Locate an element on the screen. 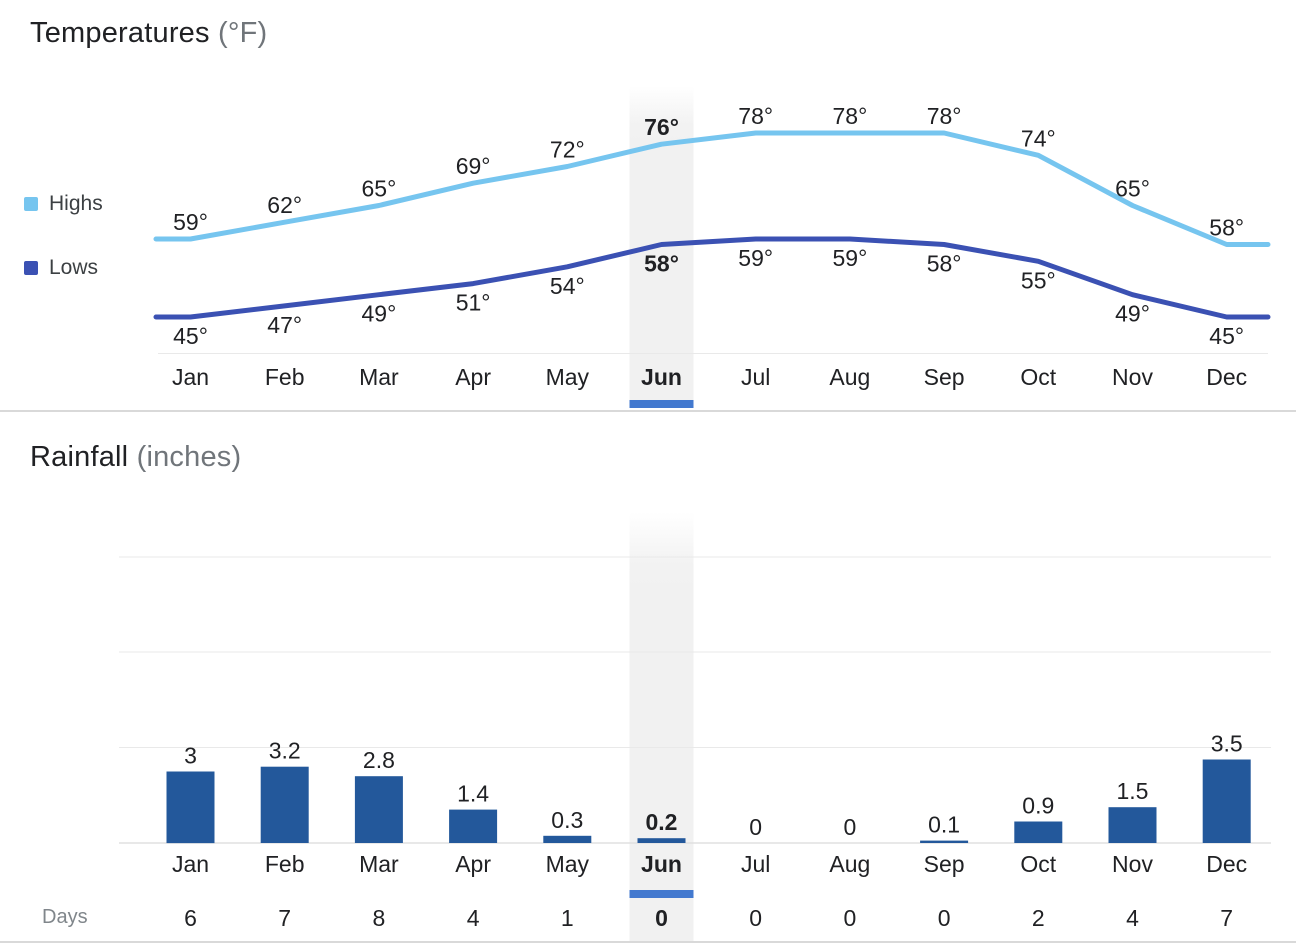 This screenshot has width=1296, height=946. days-count-mar: 8 is located at coordinates (379, 918).